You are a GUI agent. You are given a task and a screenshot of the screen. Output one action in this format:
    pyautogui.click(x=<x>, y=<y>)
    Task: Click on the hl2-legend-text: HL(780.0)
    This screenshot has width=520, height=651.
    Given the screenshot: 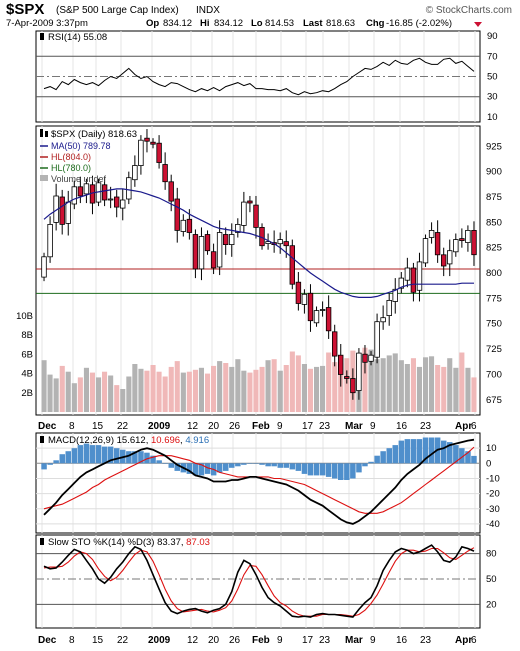 What is the action you would take?
    pyautogui.click(x=71, y=168)
    